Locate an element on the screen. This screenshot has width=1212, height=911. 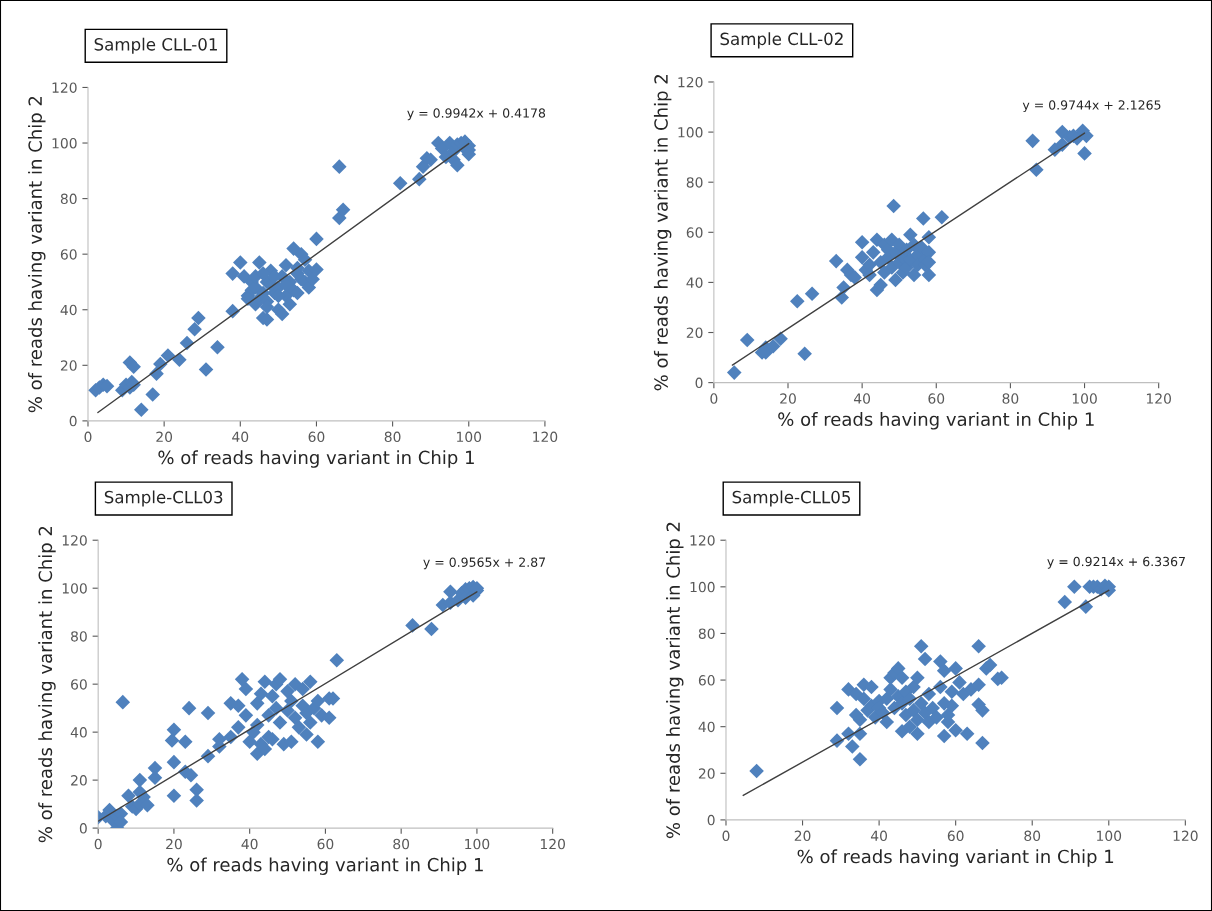
annotation: y = 0.9565x + 2.87 is located at coordinates (484, 563).